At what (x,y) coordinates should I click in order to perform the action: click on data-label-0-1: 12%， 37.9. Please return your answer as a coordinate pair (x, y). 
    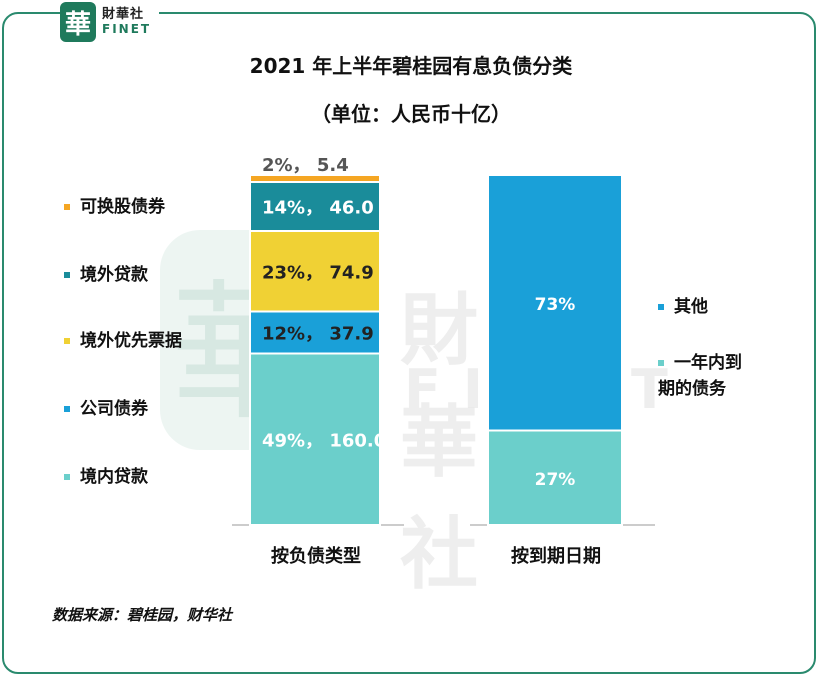
    Looking at the image, I should click on (318, 334).